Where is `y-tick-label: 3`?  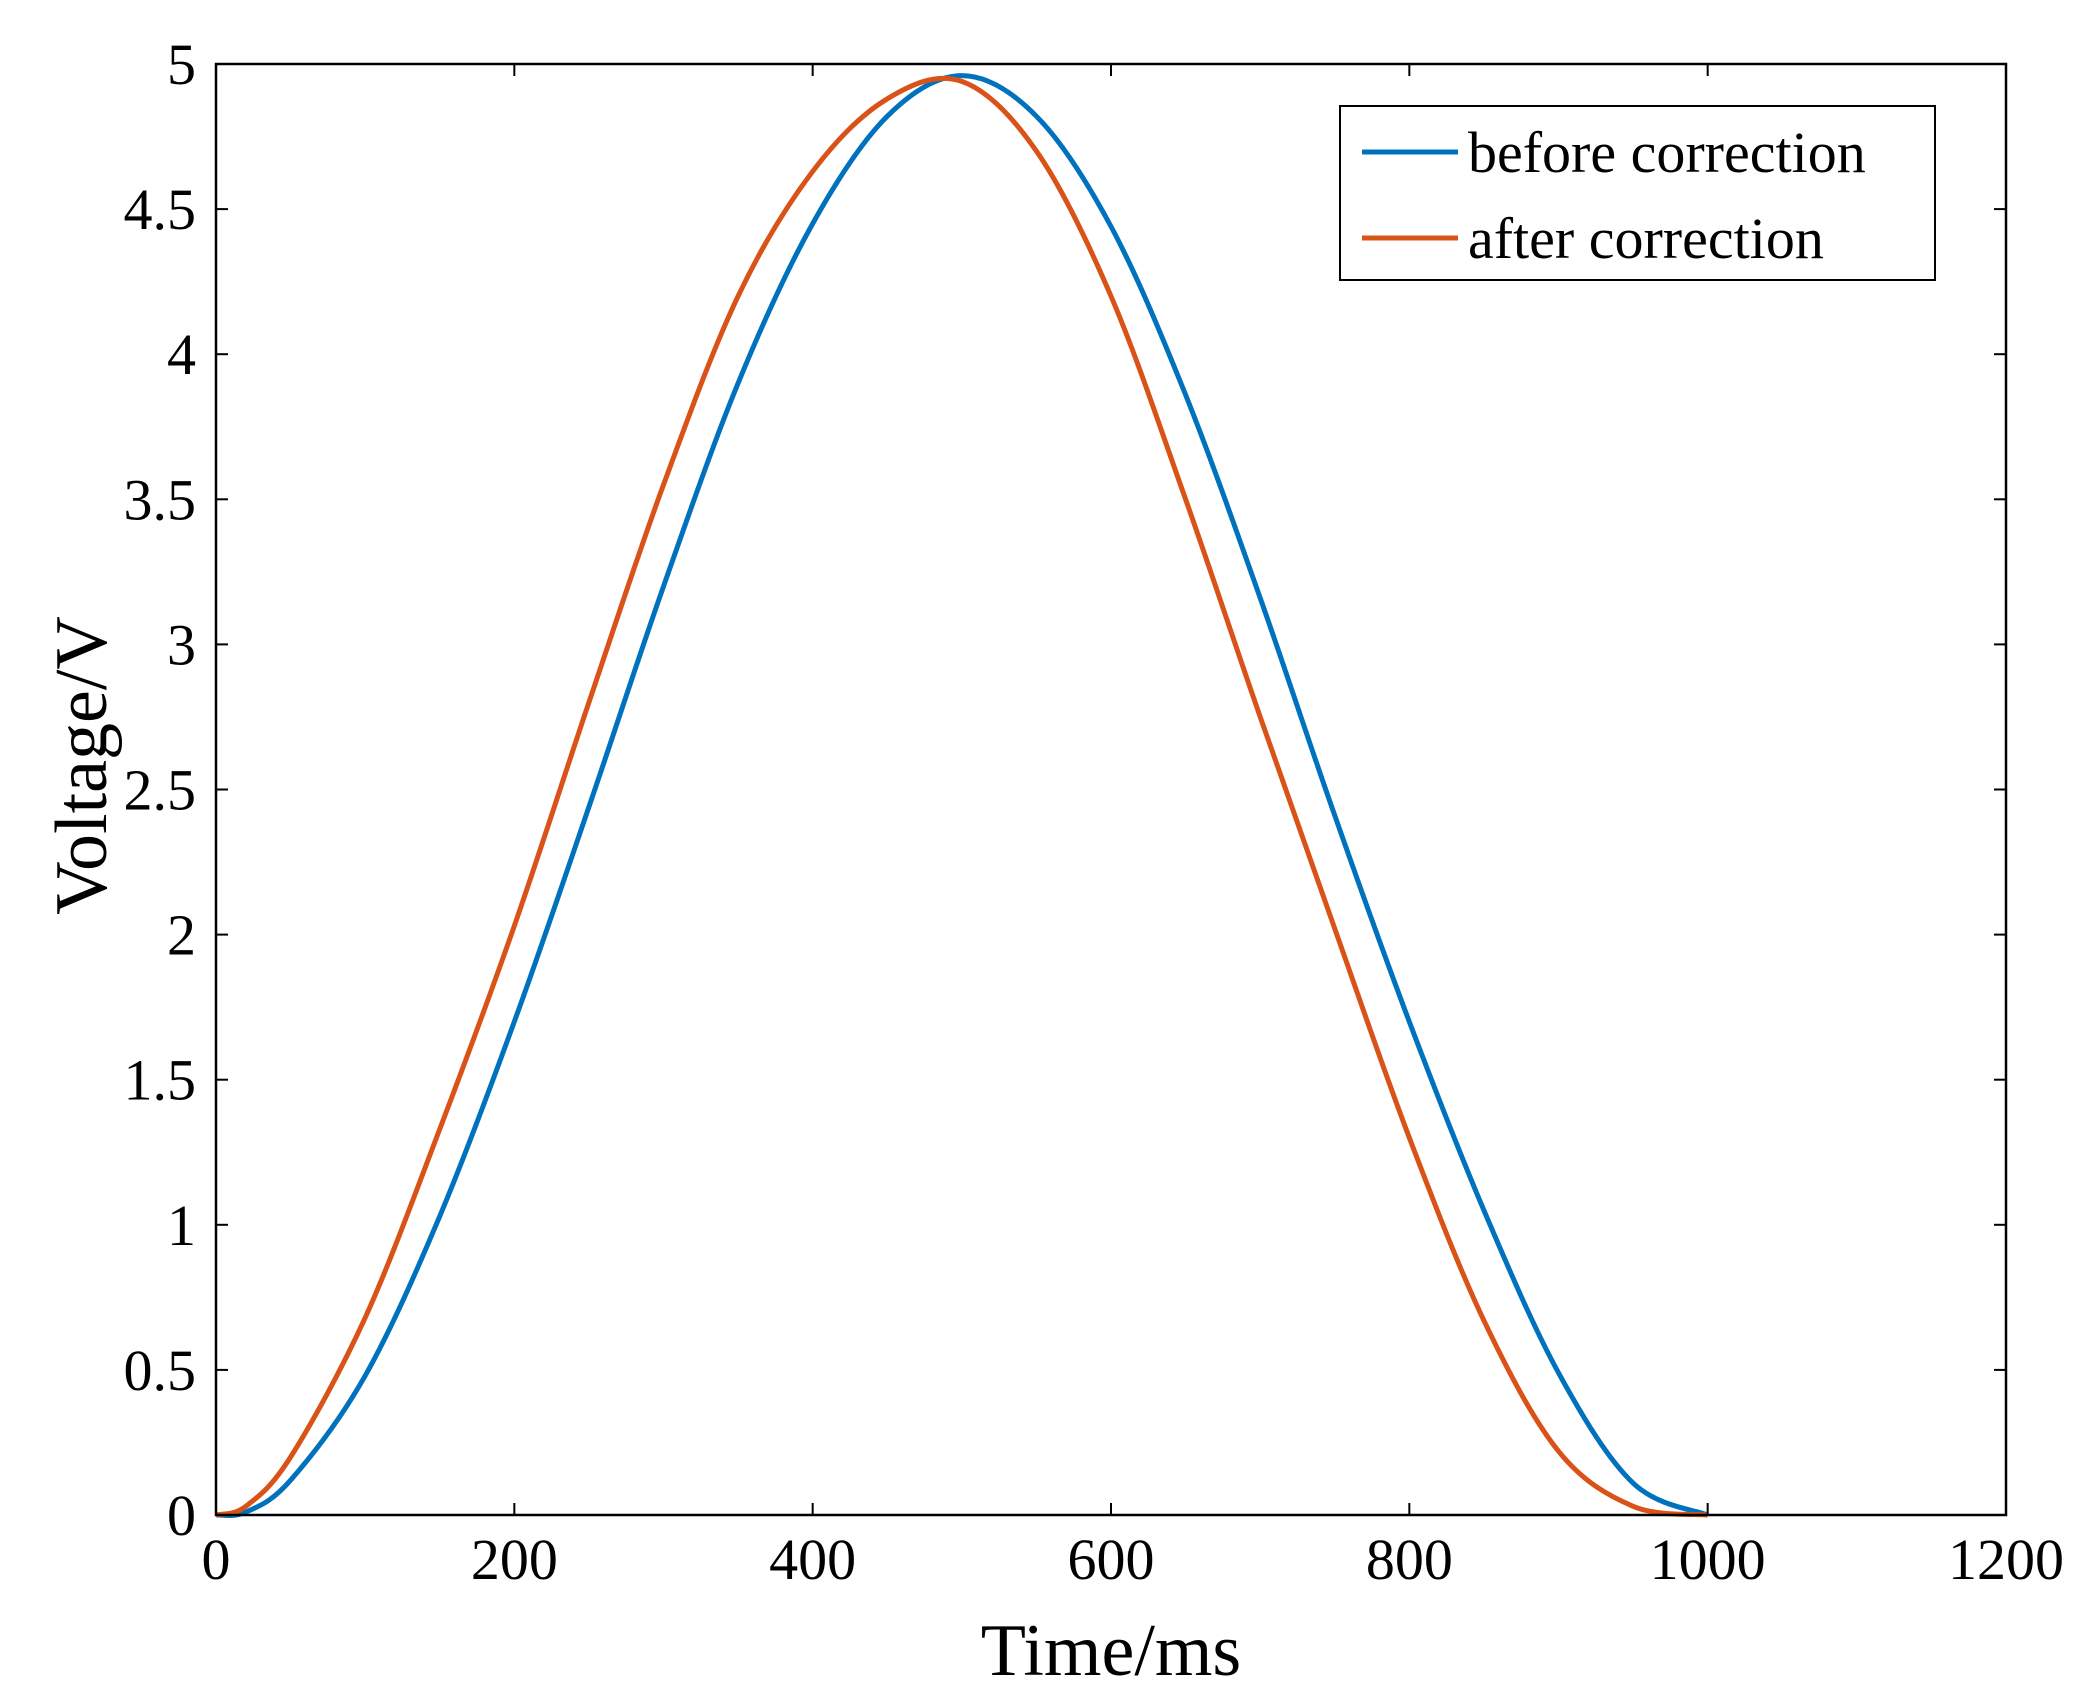 y-tick-label: 3 is located at coordinates (181, 644).